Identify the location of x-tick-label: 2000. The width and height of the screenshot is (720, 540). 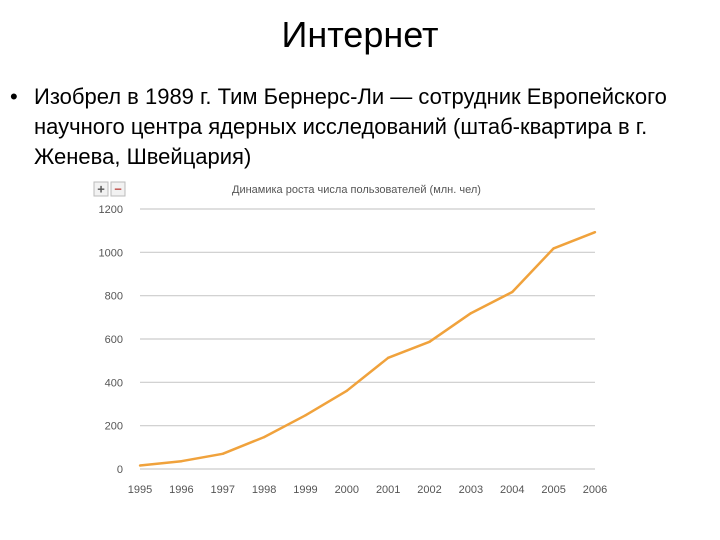
(347, 490).